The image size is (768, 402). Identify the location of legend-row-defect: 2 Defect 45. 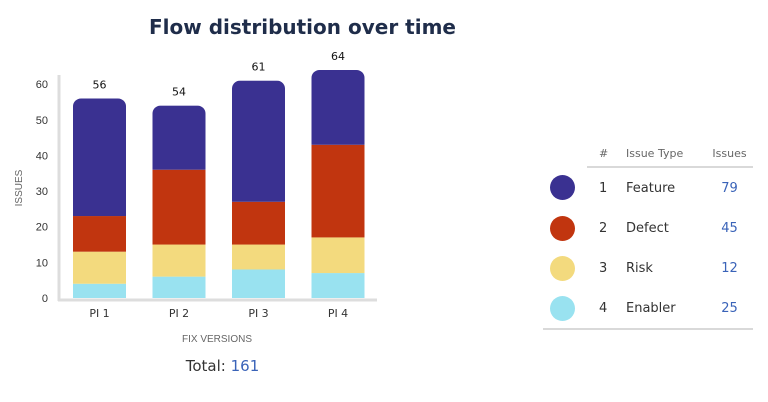
(648, 228).